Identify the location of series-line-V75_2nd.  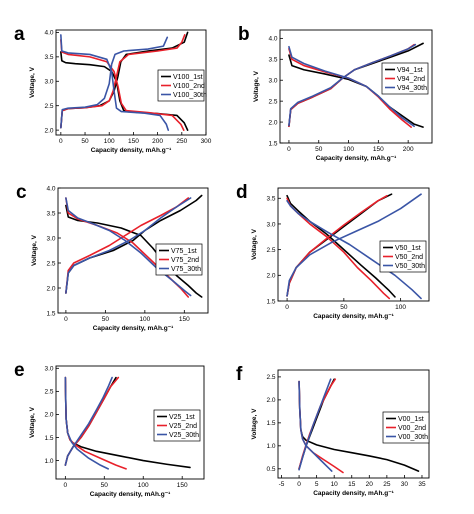
(127, 245).